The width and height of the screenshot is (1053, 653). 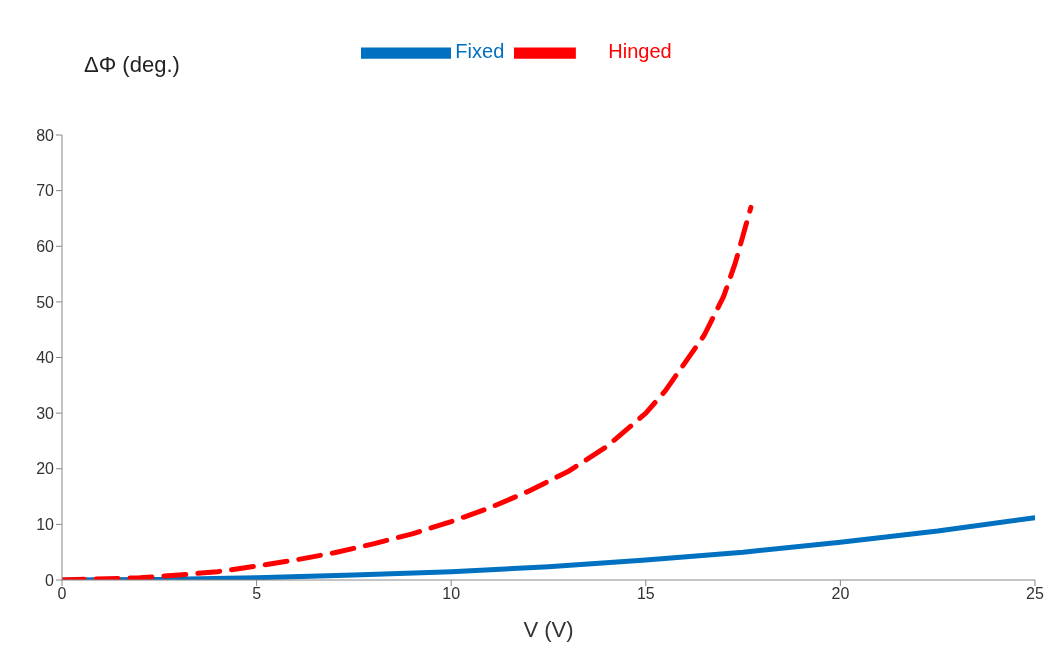 I want to click on y-tick-label: 40, so click(x=45, y=358).